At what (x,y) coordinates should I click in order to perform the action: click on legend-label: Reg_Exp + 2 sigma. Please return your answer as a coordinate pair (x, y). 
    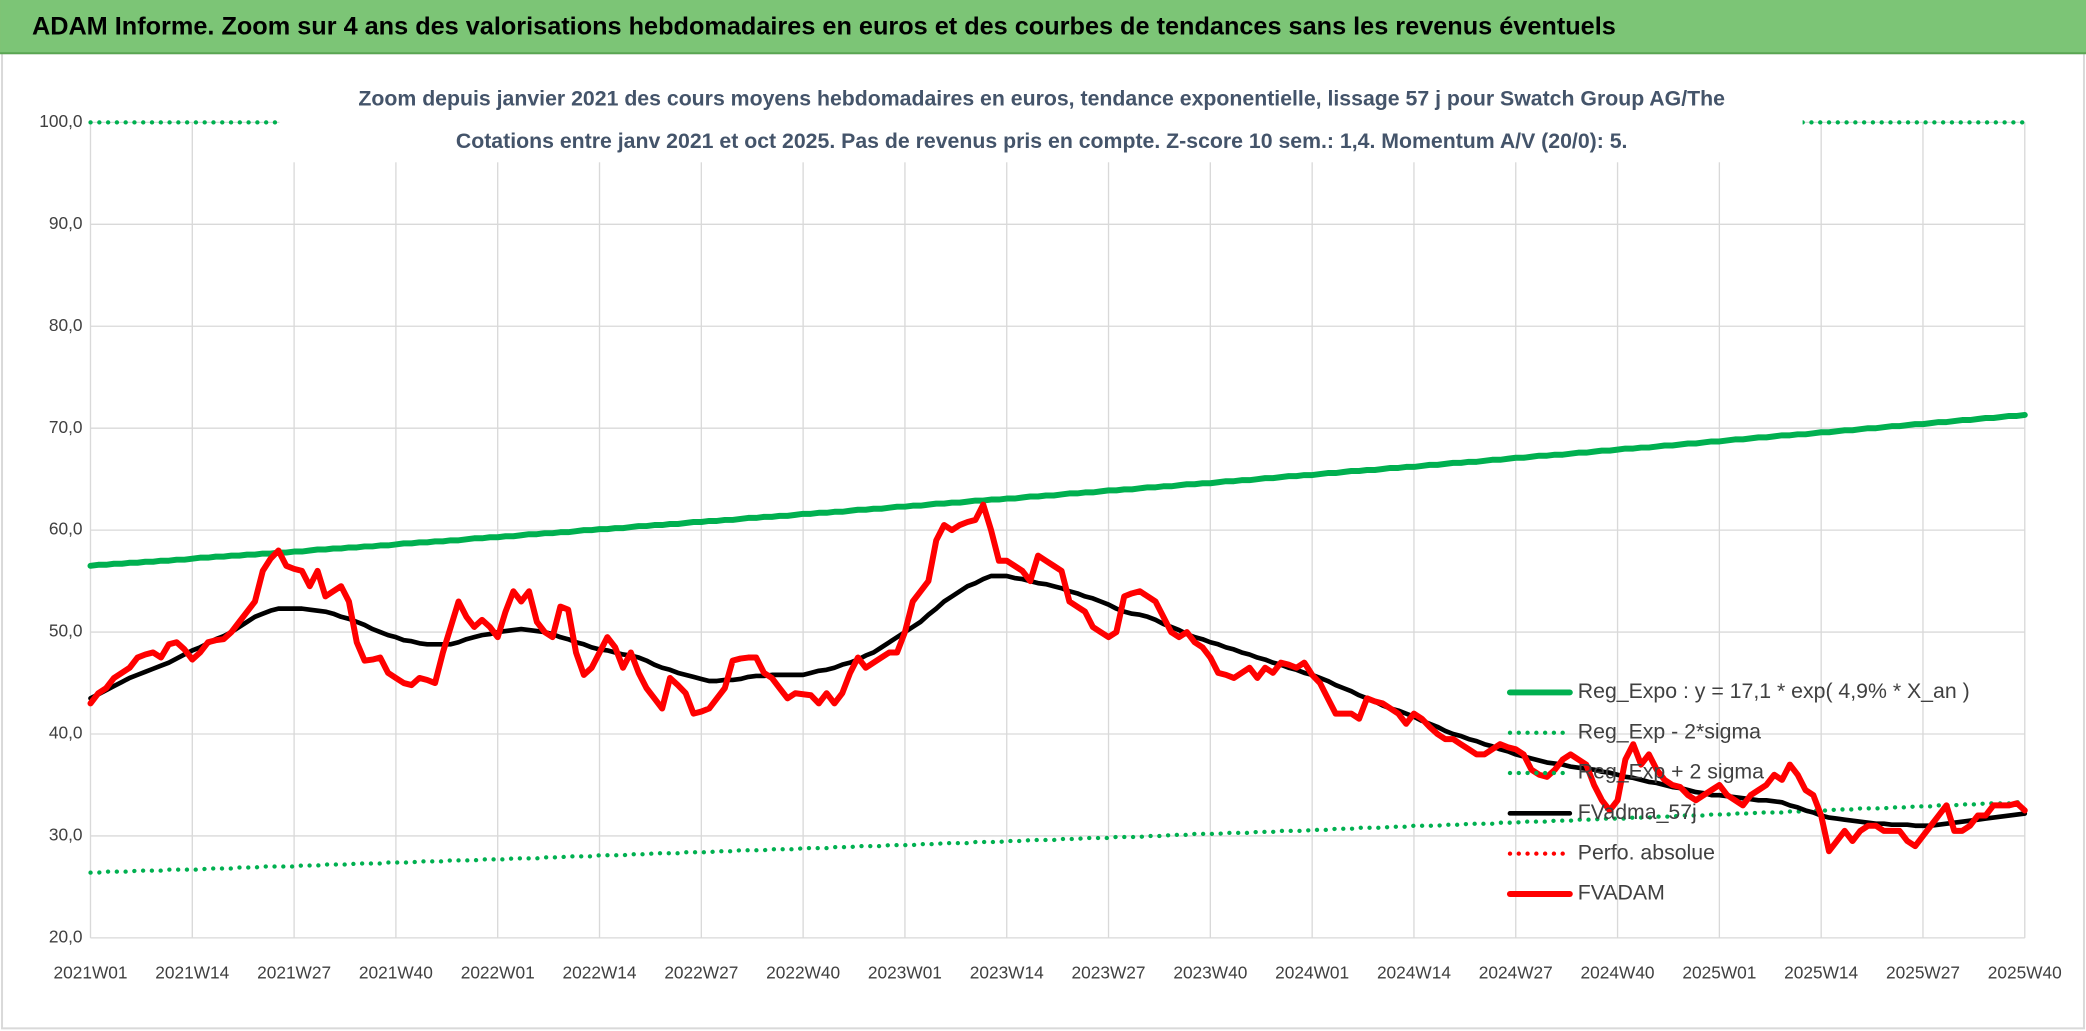
    Looking at the image, I should click on (1671, 772).